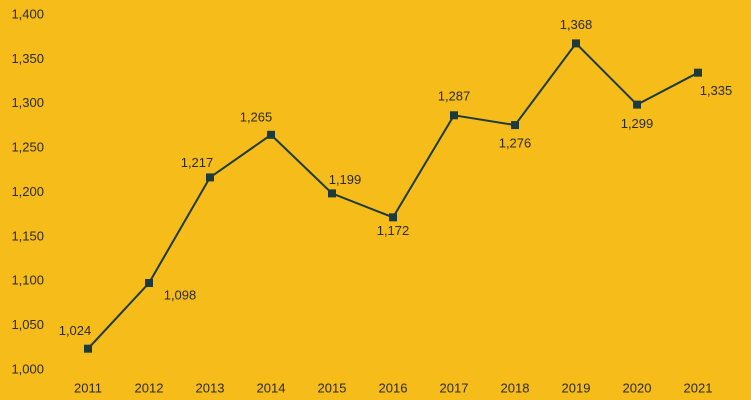 Image resolution: width=751 pixels, height=400 pixels. I want to click on y-tick-label: 1,350, so click(27, 58).